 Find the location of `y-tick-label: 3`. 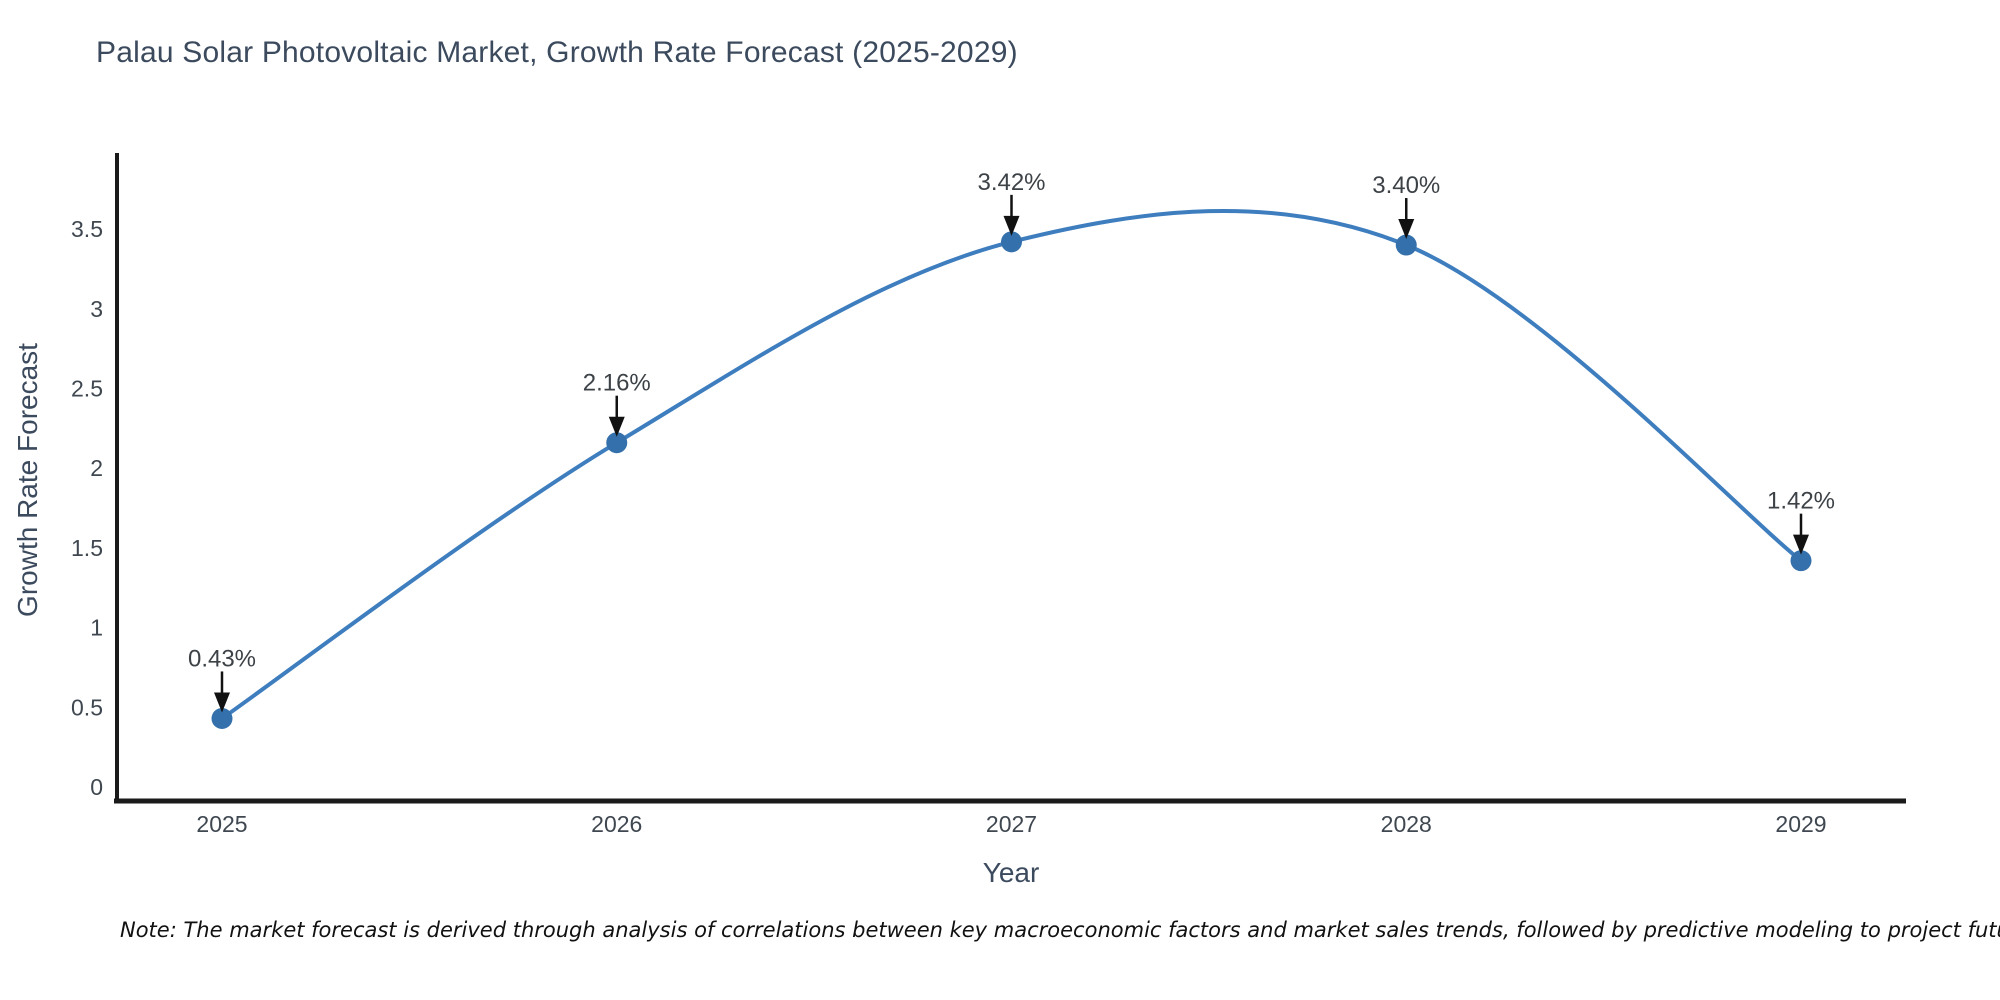

y-tick-label: 3 is located at coordinates (96, 309).